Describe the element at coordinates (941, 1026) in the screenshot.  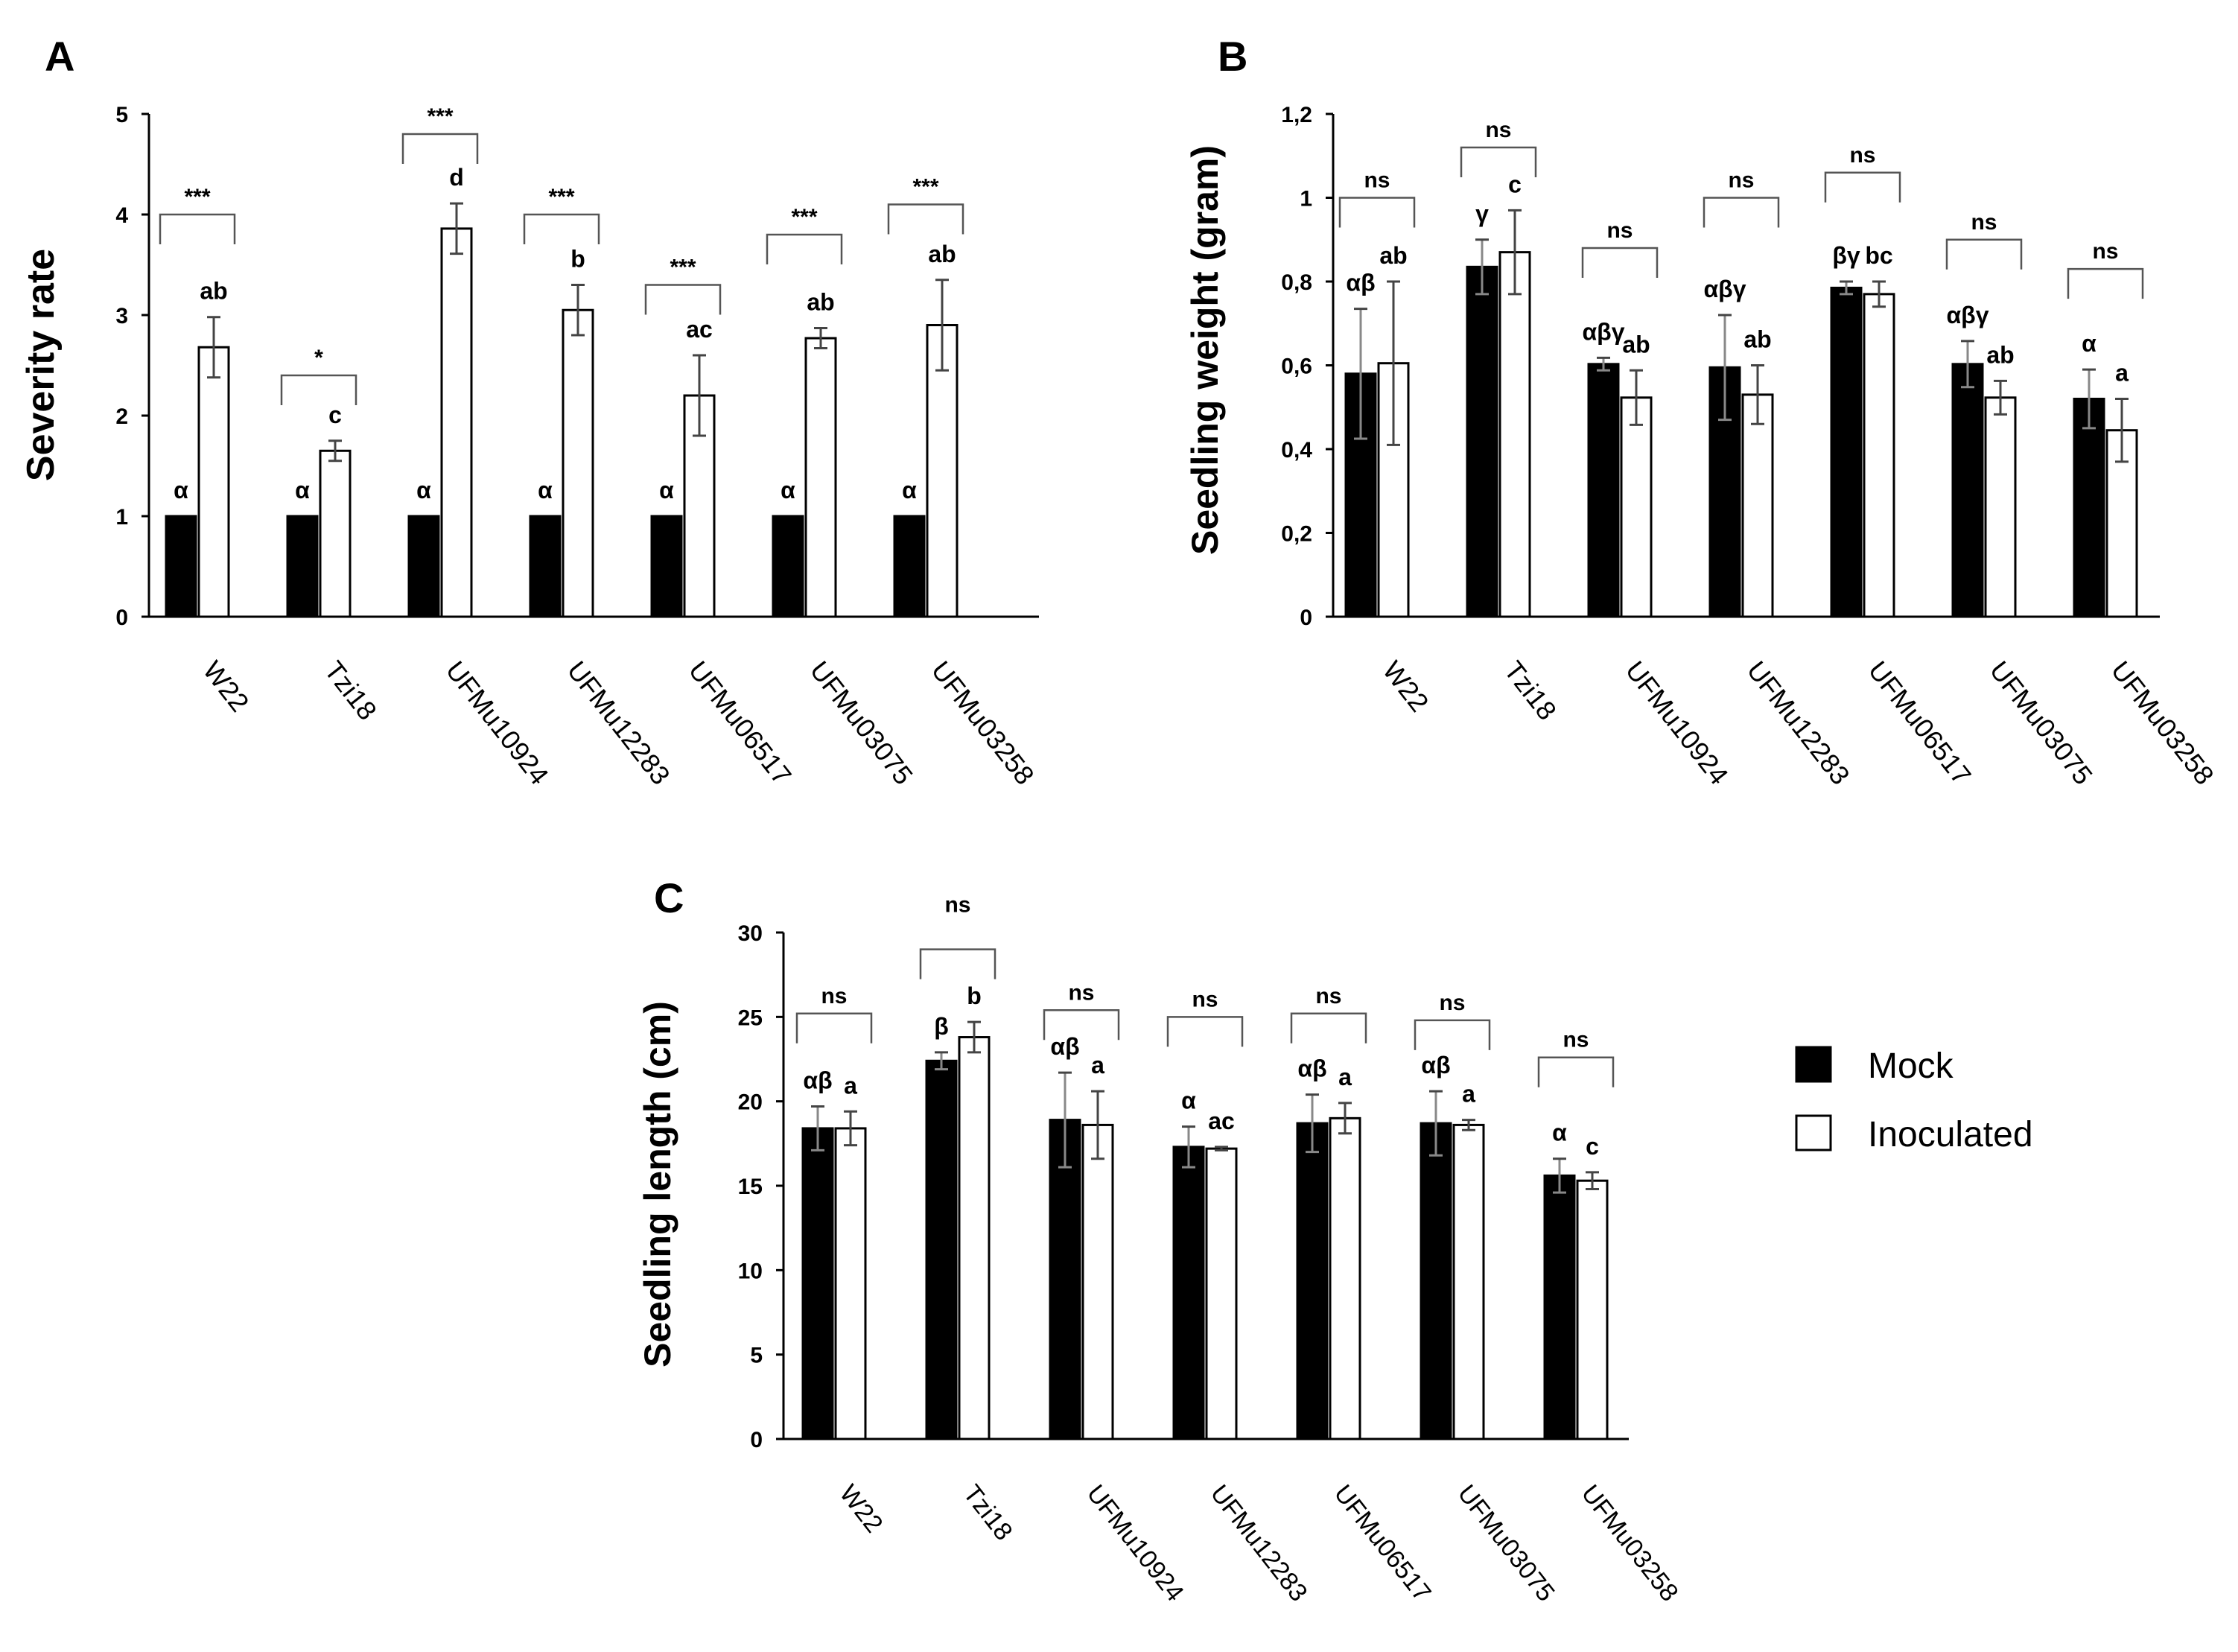
I see `significance-letter: β` at that location.